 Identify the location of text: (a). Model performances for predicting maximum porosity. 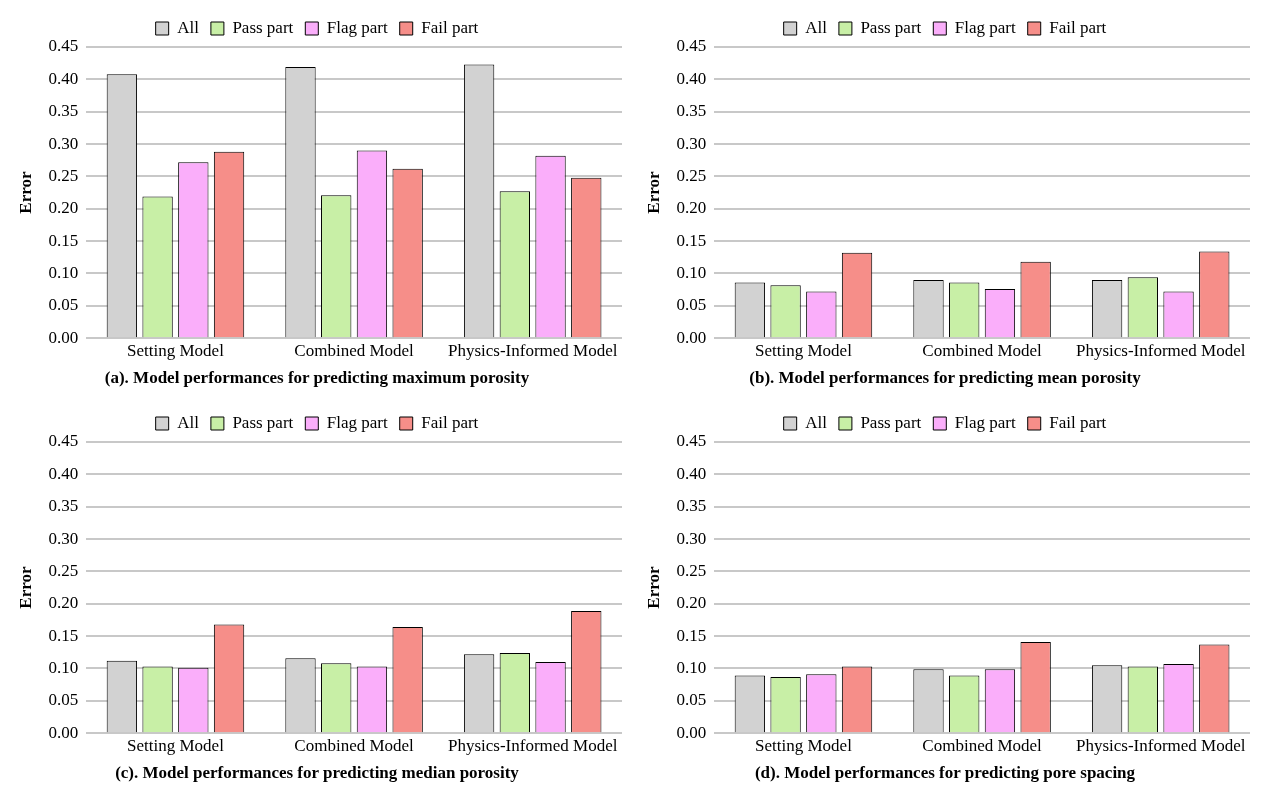
(317, 378).